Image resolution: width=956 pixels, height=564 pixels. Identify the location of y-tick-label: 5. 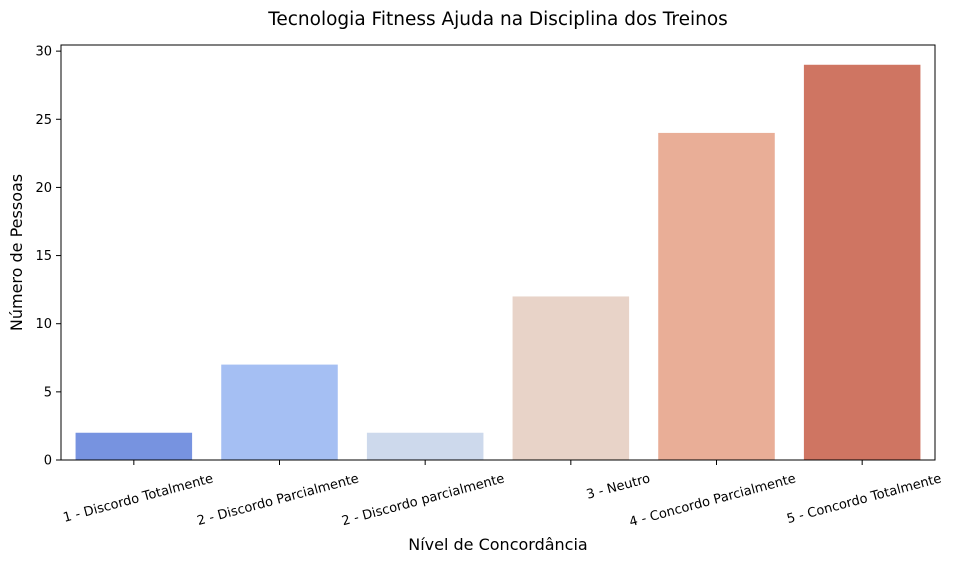
(48, 392).